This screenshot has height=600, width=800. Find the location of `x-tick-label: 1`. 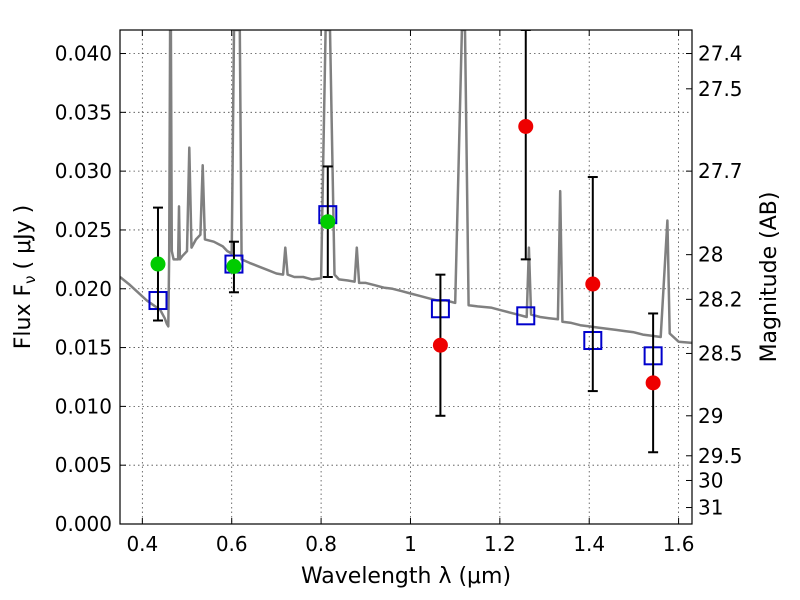

x-tick-label: 1 is located at coordinates (410, 544).